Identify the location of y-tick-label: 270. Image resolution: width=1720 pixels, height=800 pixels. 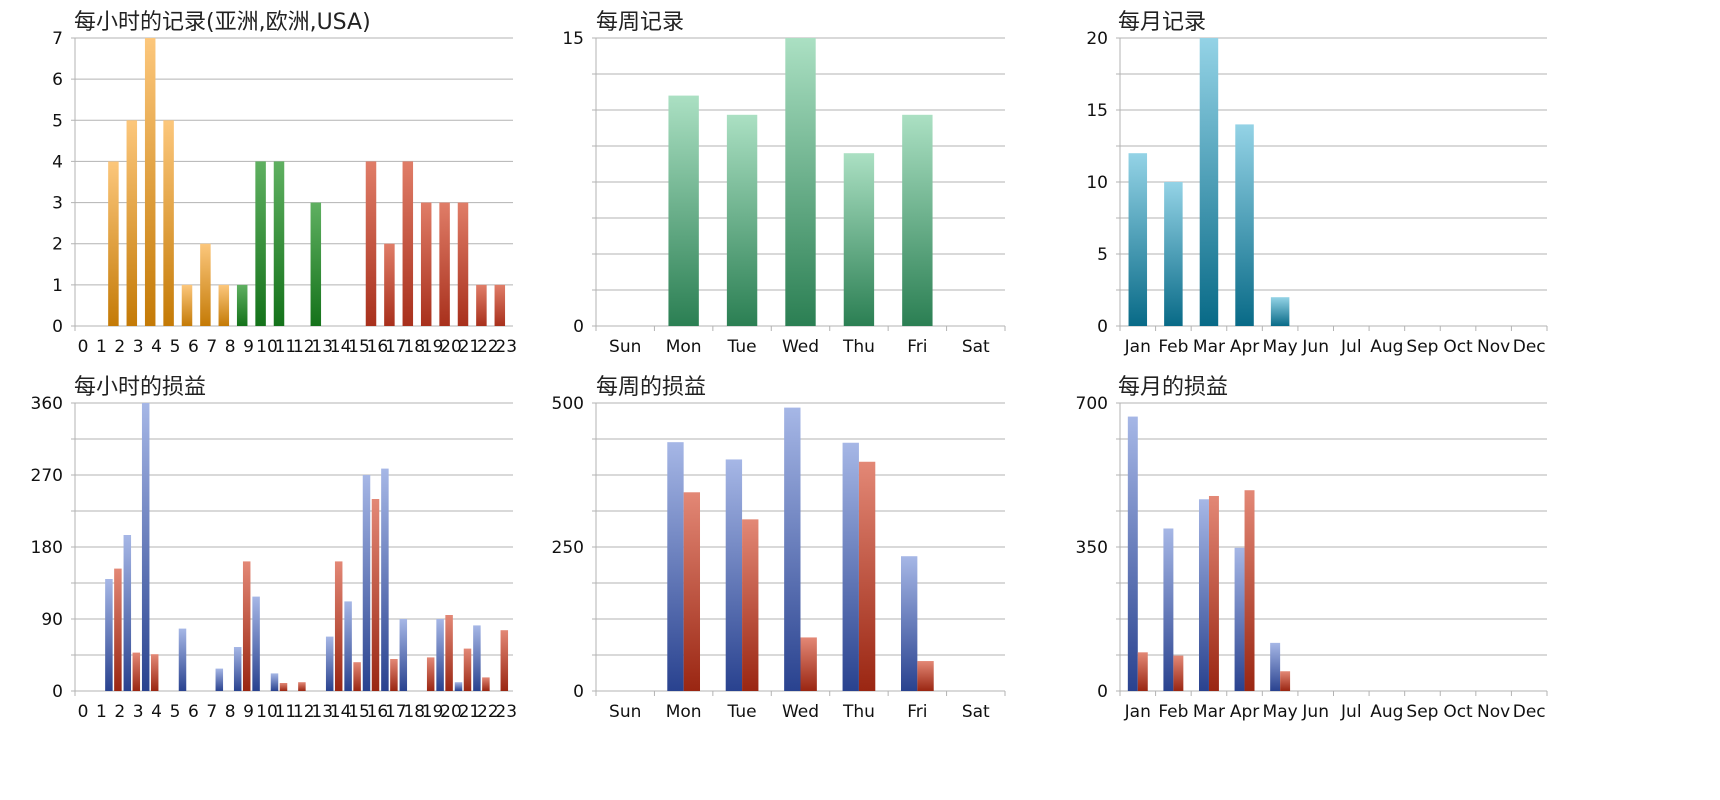
(47, 476).